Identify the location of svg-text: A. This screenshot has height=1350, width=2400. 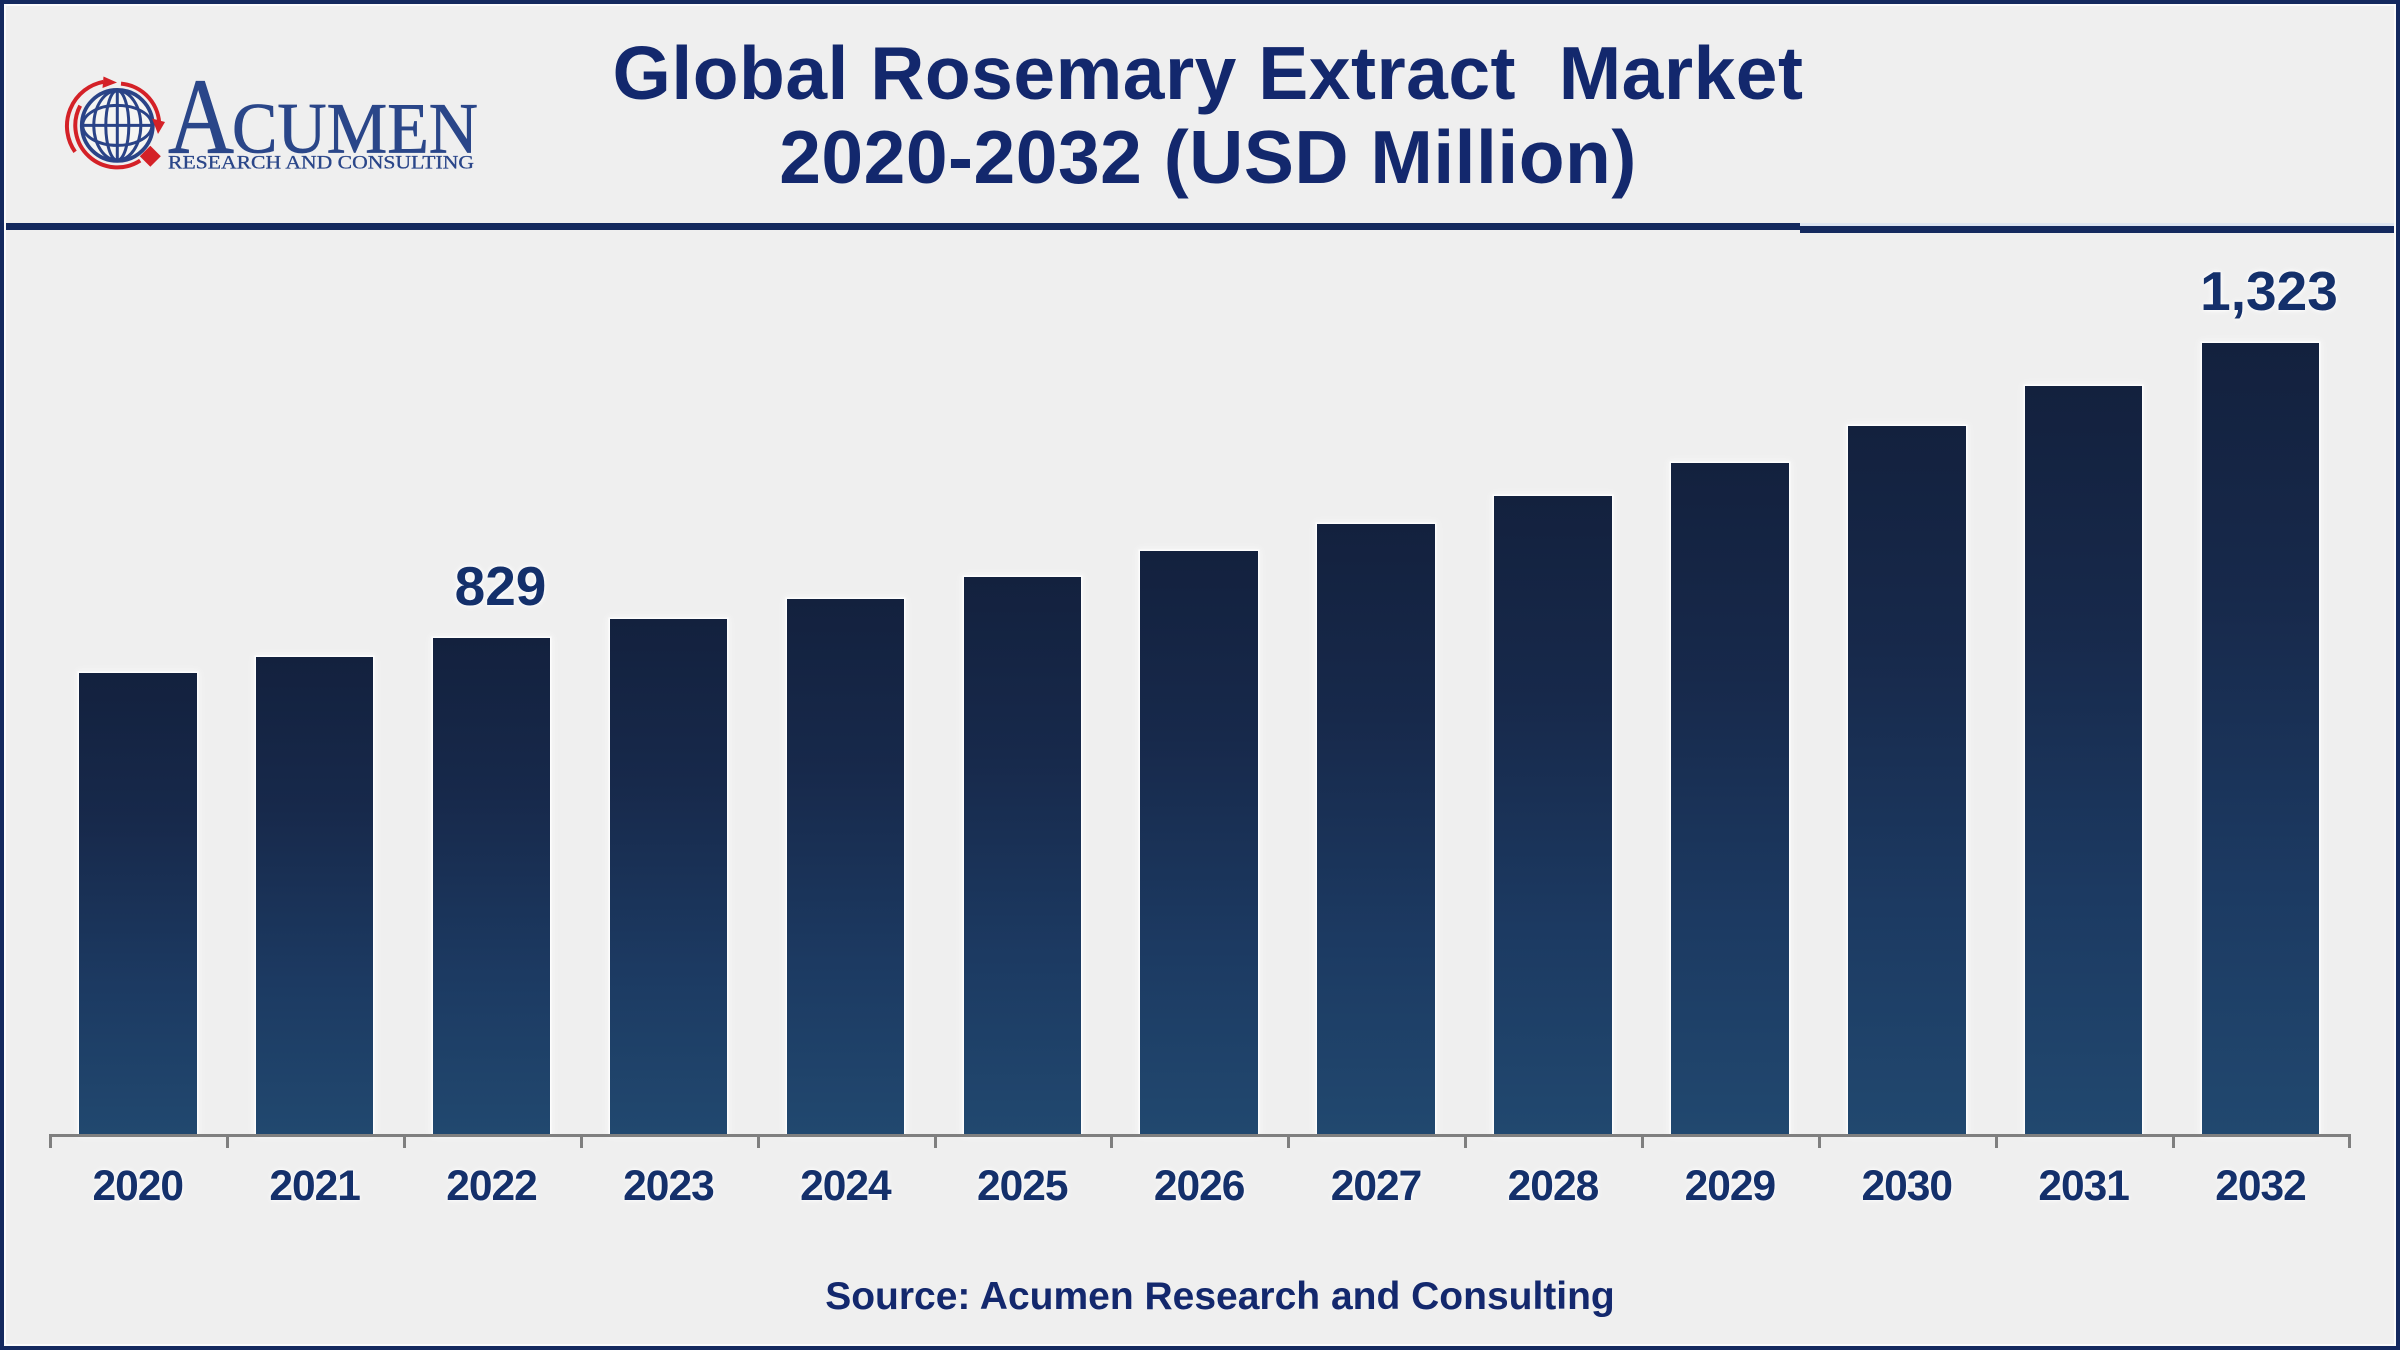
(201, 118).